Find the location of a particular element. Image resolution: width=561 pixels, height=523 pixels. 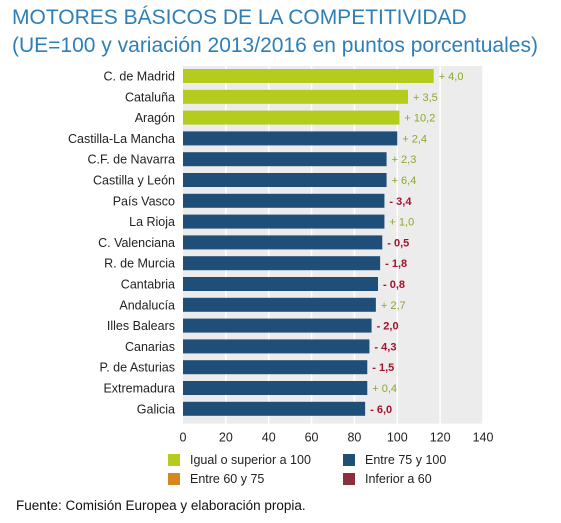

data-label: - 1,8 is located at coordinates (396, 264).